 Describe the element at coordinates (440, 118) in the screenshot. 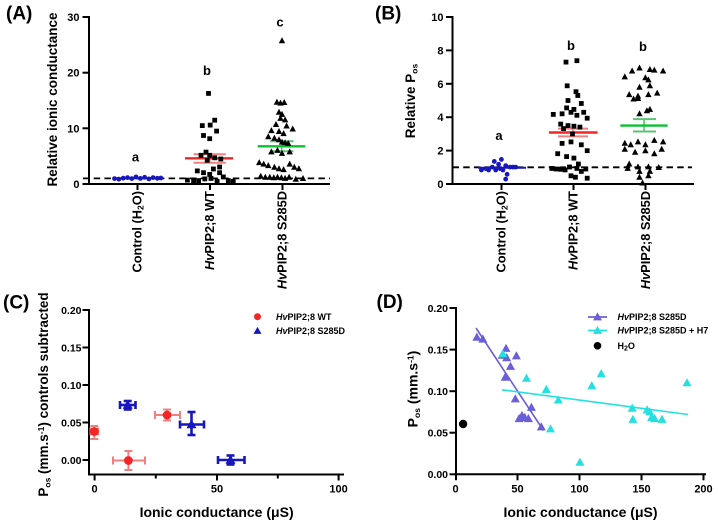

I see `svg-text: 4` at that location.